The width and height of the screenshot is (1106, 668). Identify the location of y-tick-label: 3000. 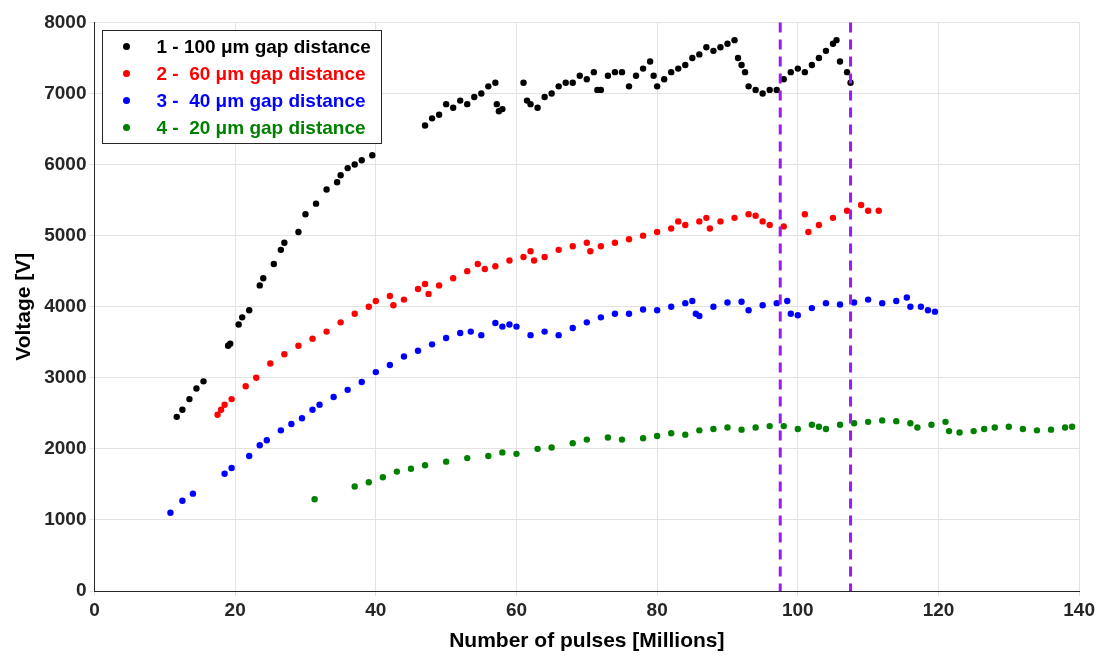
(65, 377).